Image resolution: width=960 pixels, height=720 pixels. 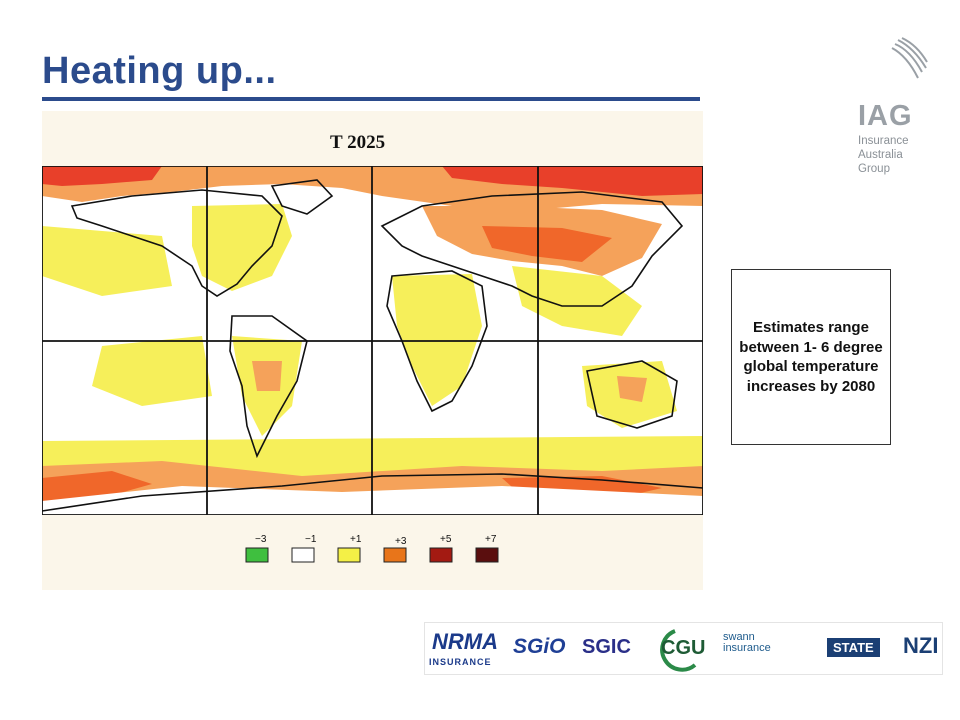 I want to click on cgu-swirl-icon, so click(x=678, y=650).